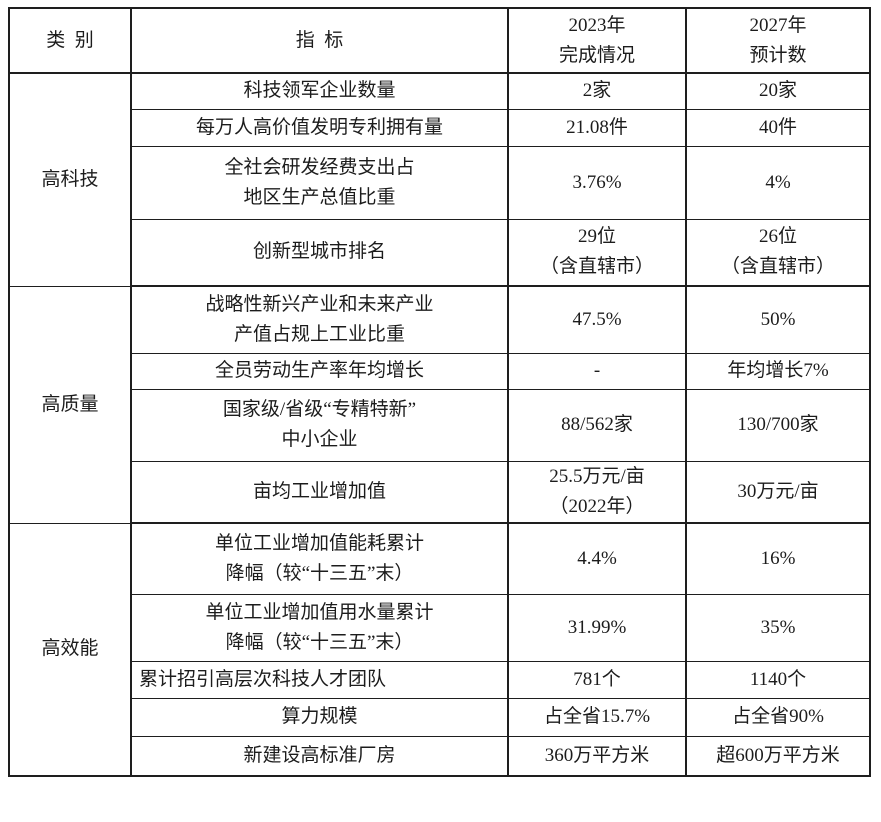 This screenshot has height=822, width=881. I want to click on indicator-cell: 创新型城市排名, so click(319, 252).